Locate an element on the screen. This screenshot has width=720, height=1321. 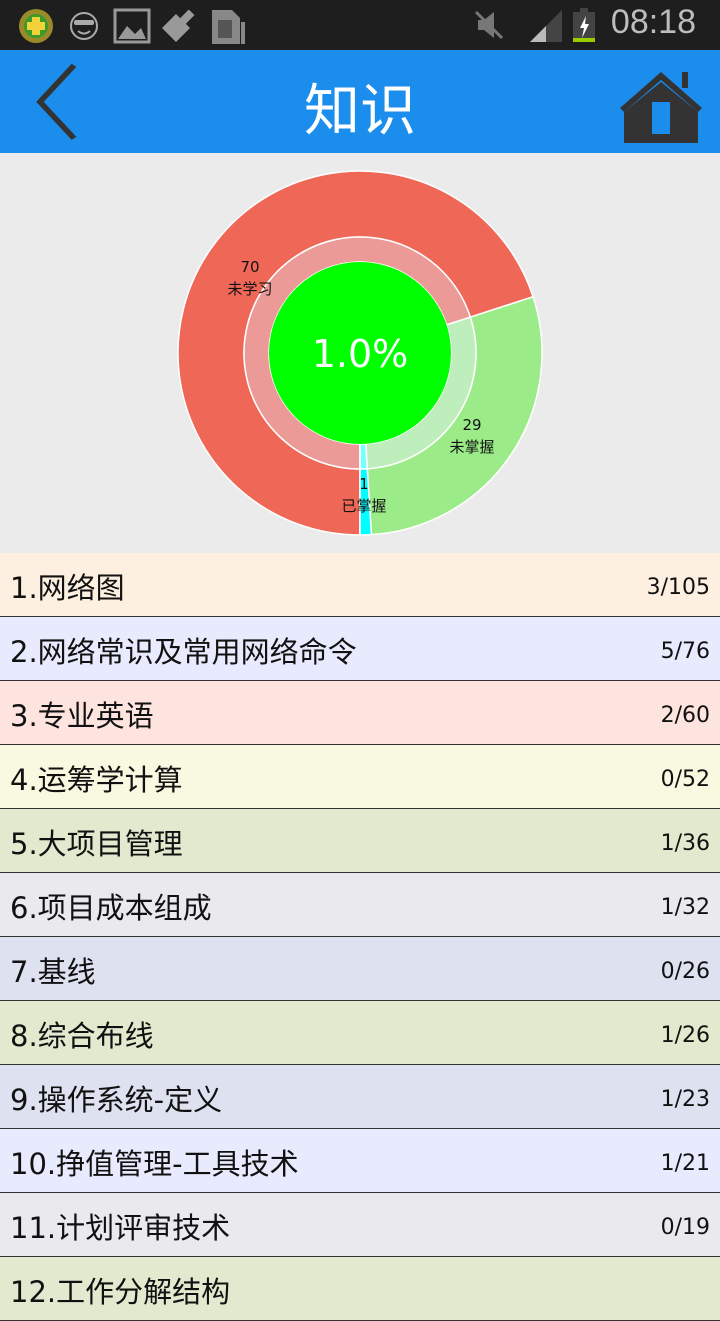
item-count: 2/60 is located at coordinates (685, 715).